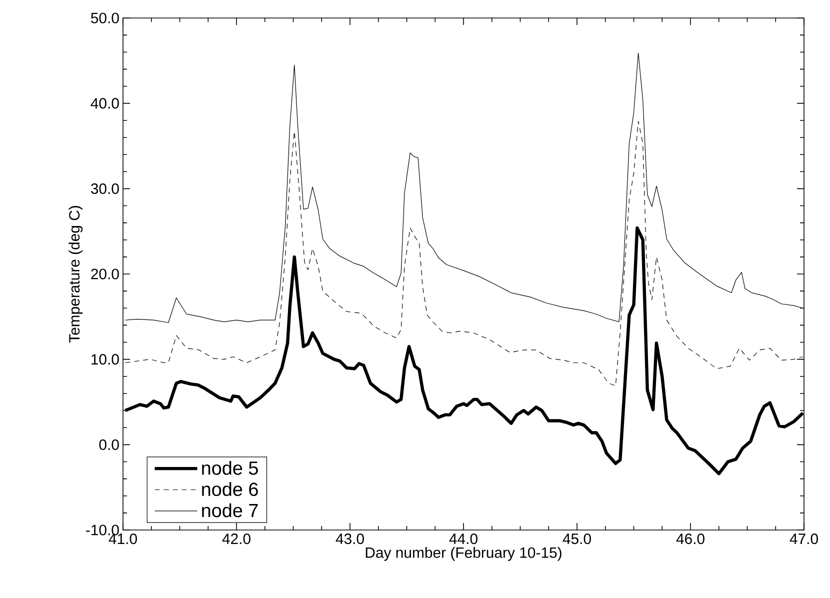 This screenshot has height=598, width=830. Describe the element at coordinates (236, 539) in the screenshot. I see `x-tick-label: 42.0` at that location.